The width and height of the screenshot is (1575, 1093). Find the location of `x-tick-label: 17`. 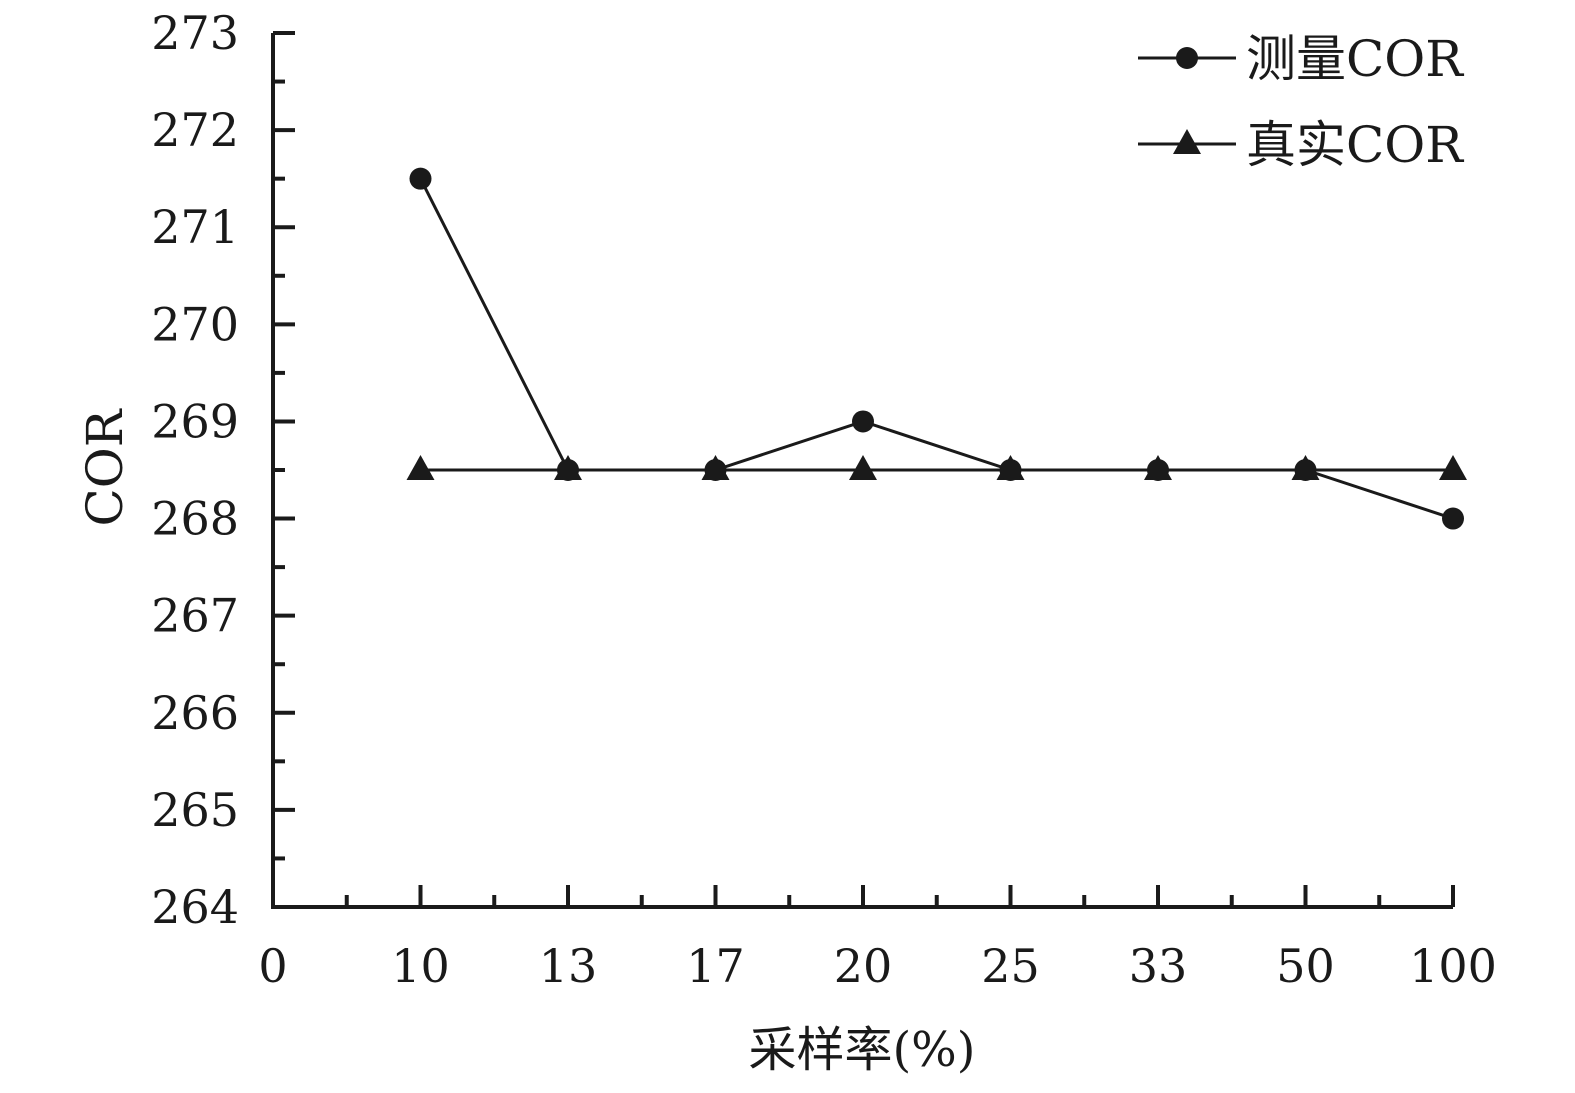

x-tick-label: 17 is located at coordinates (715, 966).